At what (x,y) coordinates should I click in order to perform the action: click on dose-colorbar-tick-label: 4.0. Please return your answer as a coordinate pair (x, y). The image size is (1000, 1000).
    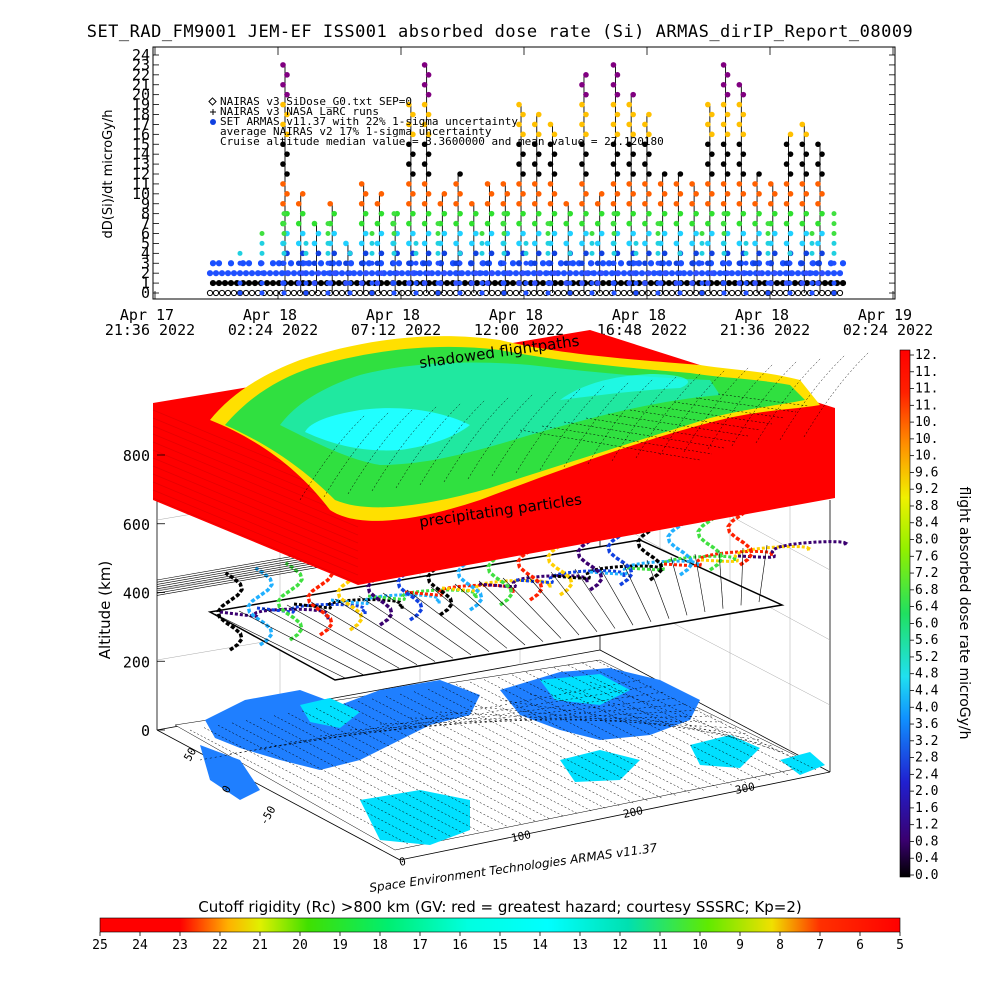
    Looking at the image, I should click on (926, 707).